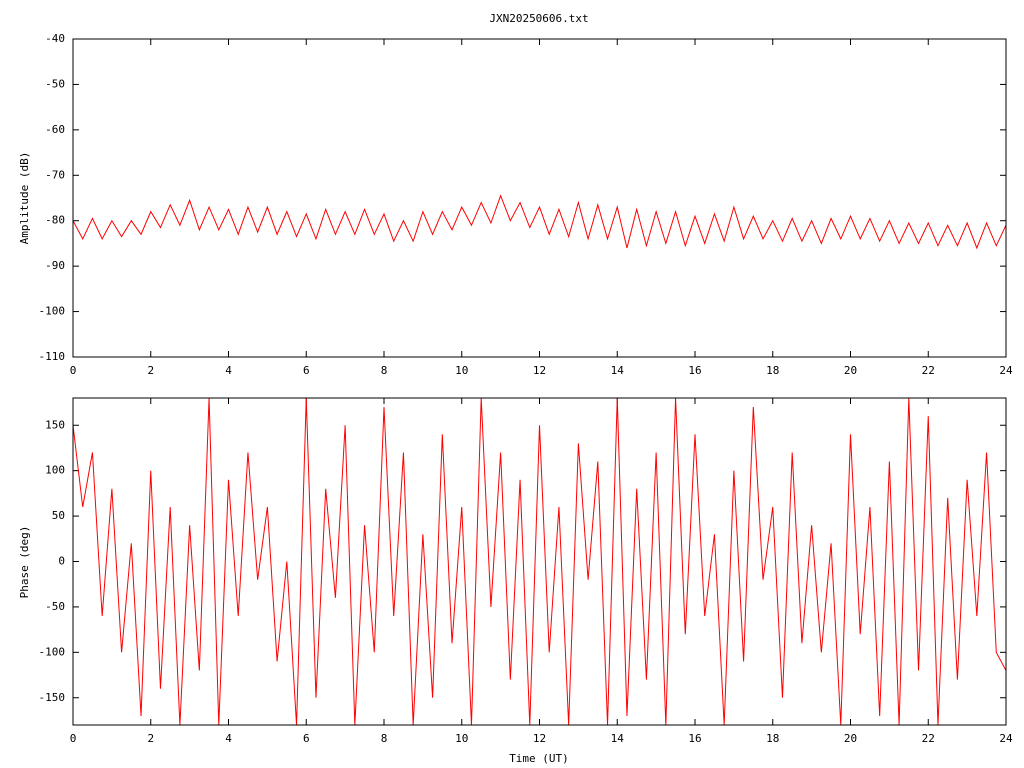  What do you see at coordinates (55, 38) in the screenshot?
I see `y-tick-label: -40` at bounding box center [55, 38].